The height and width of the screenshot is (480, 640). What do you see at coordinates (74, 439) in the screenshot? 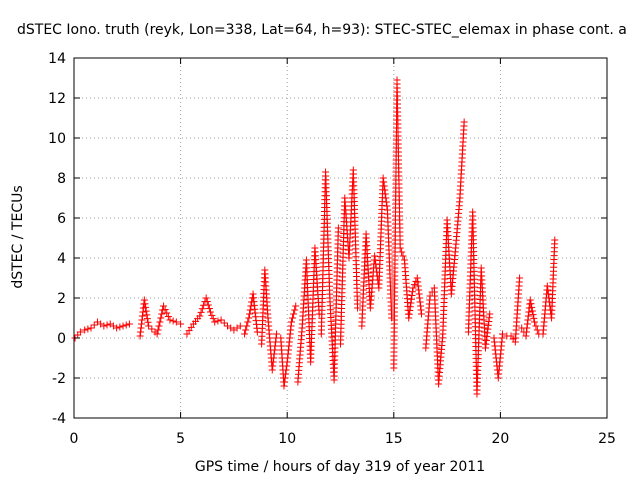
I see `x-tick-label: 0` at bounding box center [74, 439].